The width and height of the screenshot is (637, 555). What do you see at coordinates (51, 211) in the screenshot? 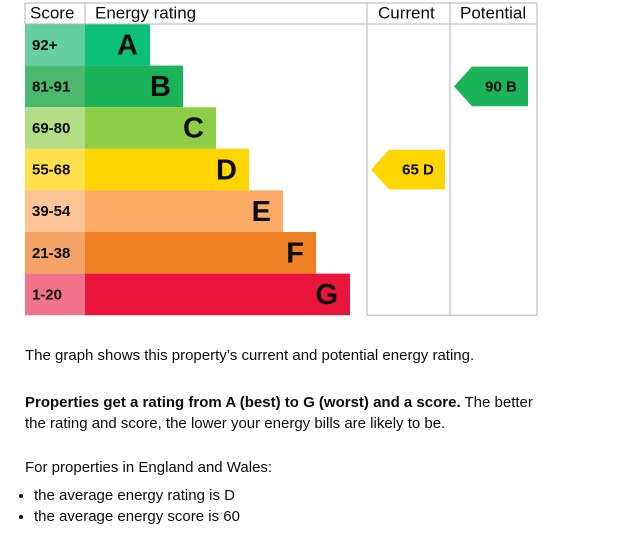
I see `score-label: 39-54` at bounding box center [51, 211].